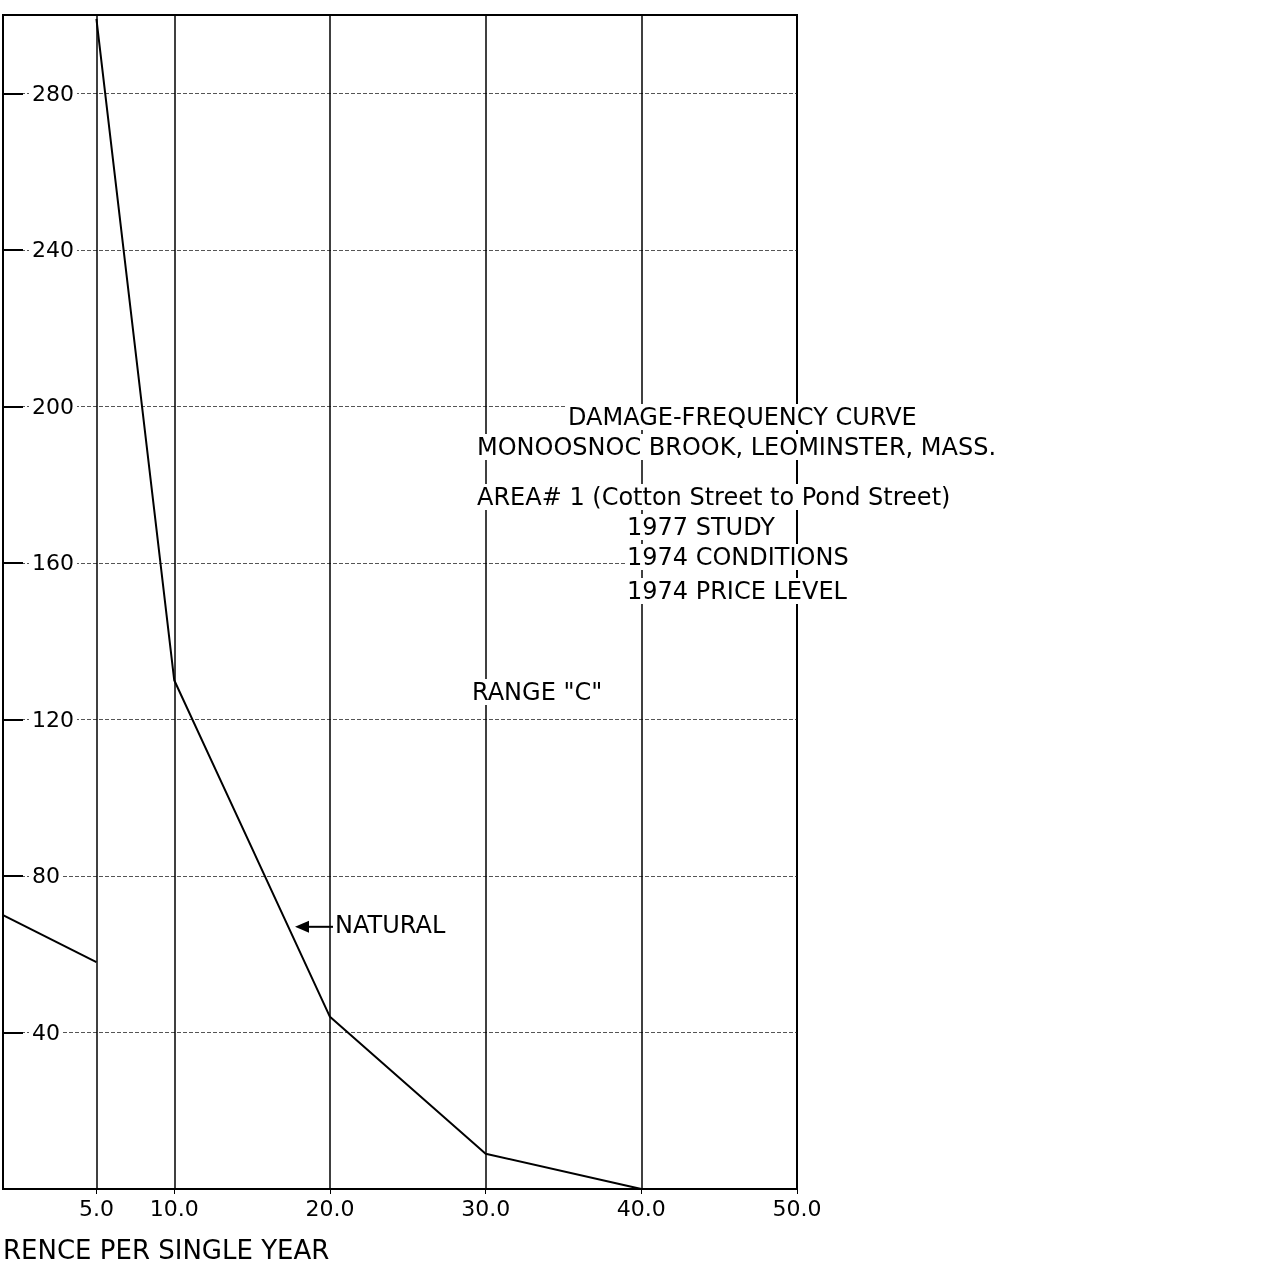  Describe the element at coordinates (53, 719) in the screenshot. I see `y-tick-label: 120` at that location.